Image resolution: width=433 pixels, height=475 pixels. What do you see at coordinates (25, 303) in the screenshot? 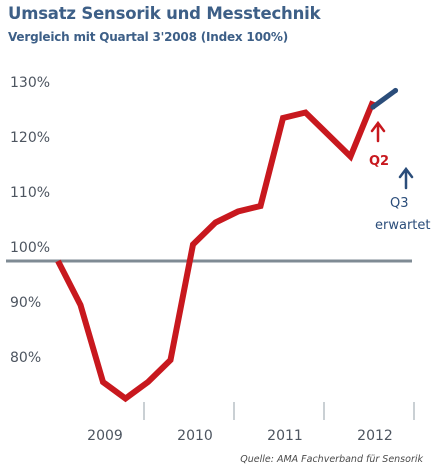
I see `y-tick-label: 90%` at bounding box center [25, 303].